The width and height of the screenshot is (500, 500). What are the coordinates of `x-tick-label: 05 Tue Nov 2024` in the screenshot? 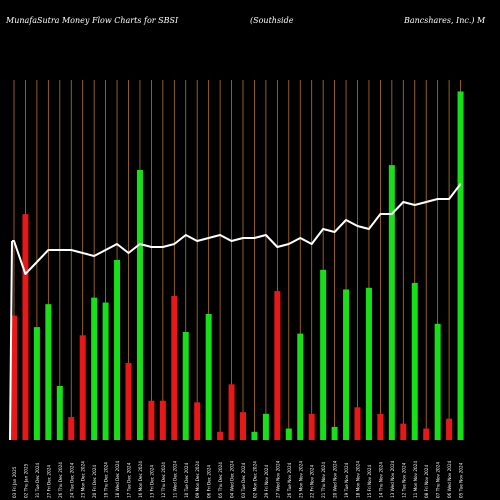 It's located at (461, 480).